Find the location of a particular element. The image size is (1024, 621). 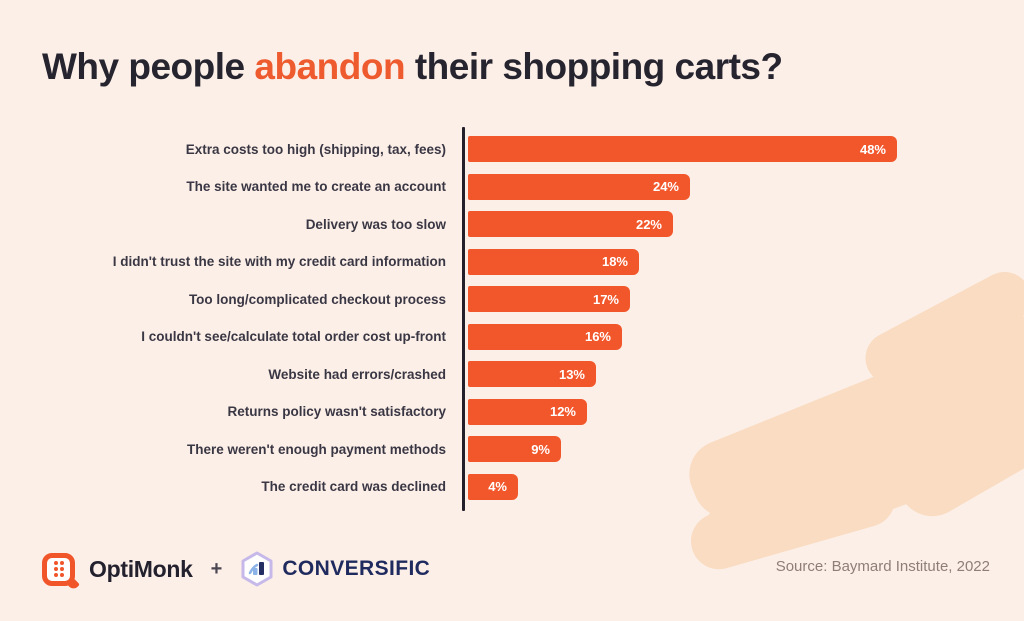

bar-value-label: 13% is located at coordinates (571, 374).